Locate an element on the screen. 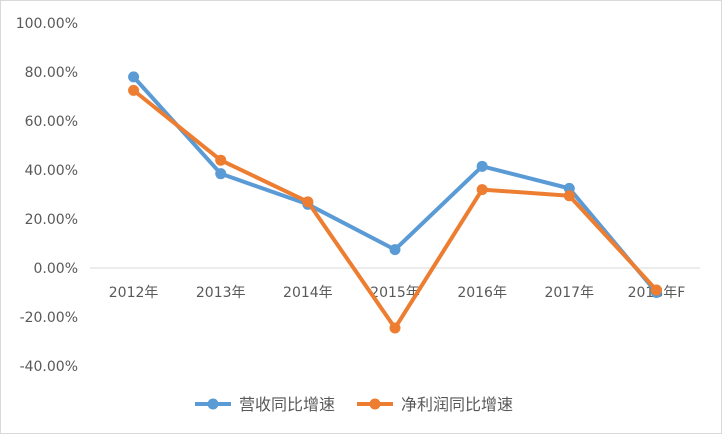 Image resolution: width=722 pixels, height=434 pixels. y-tick-label: 100.00% is located at coordinates (47, 24).